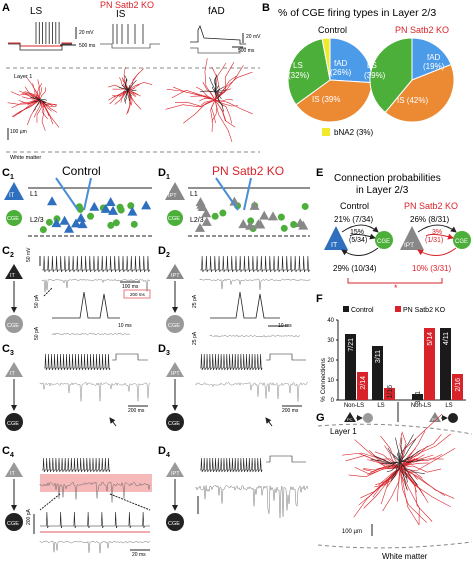 Image resolution: width=474 pixels, height=568 pixels. What do you see at coordinates (130, 357) in the screenshot?
I see `step-inset` at bounding box center [130, 357].